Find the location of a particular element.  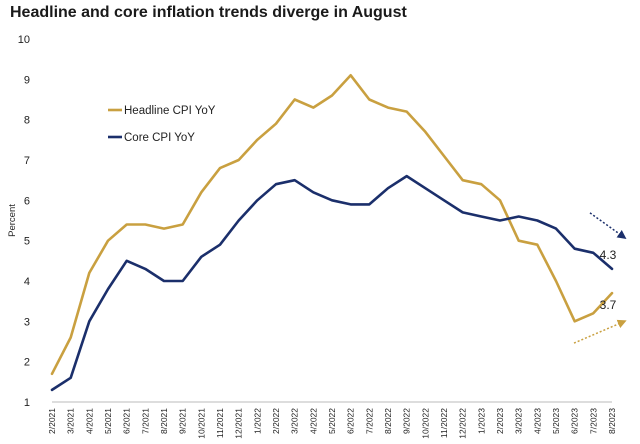

y-tick-label: 7 is located at coordinates (27, 161).